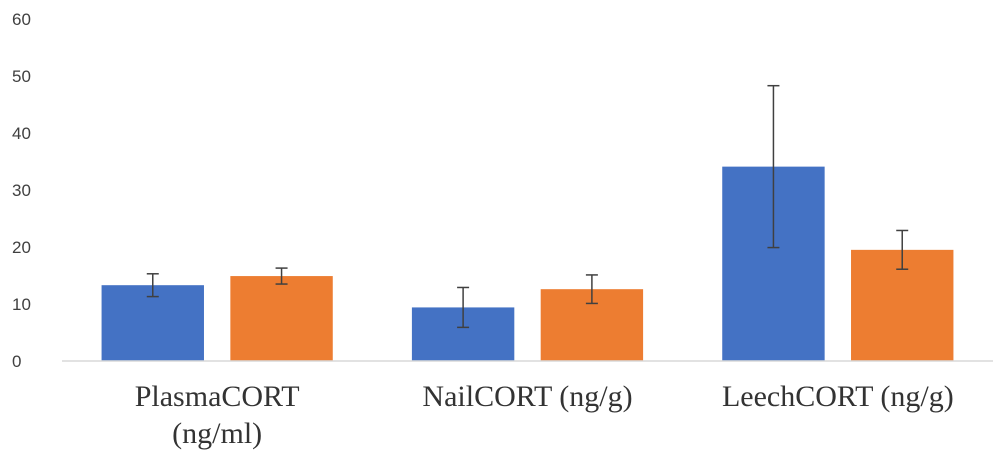 This screenshot has width=1003, height=454. Describe the element at coordinates (527, 396) in the screenshot. I see `x-tick-label: NailCORT (ng/g)` at that location.